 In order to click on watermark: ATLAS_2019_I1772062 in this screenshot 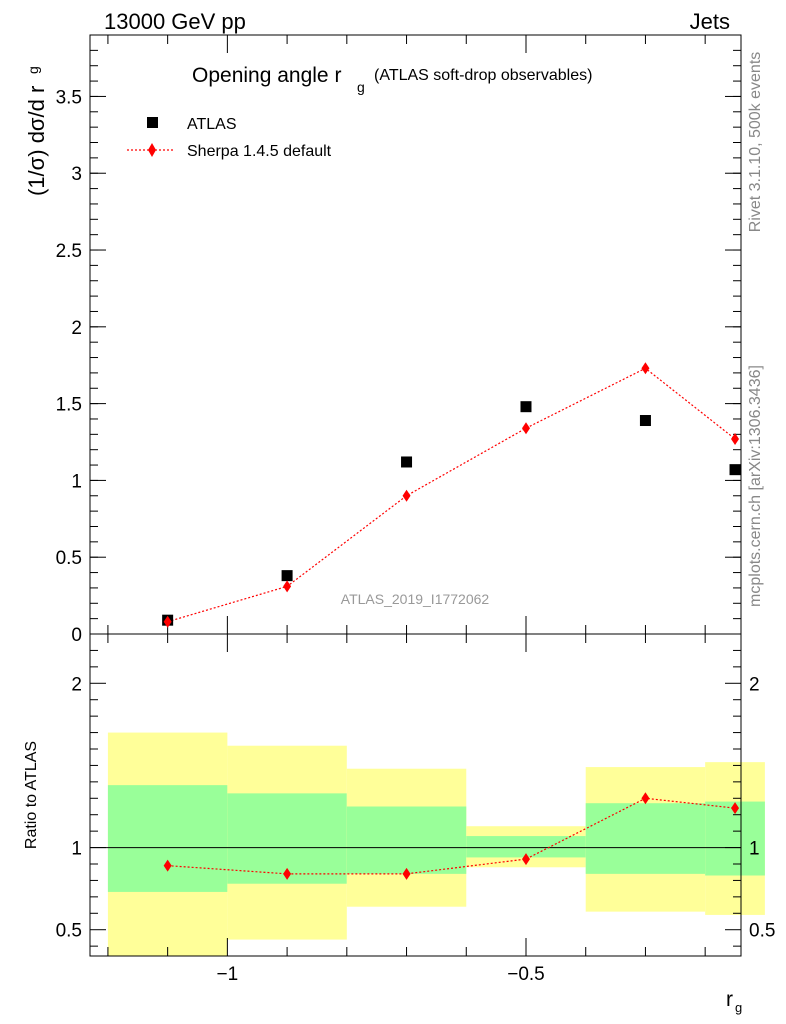, I will do `click(415, 599)`.